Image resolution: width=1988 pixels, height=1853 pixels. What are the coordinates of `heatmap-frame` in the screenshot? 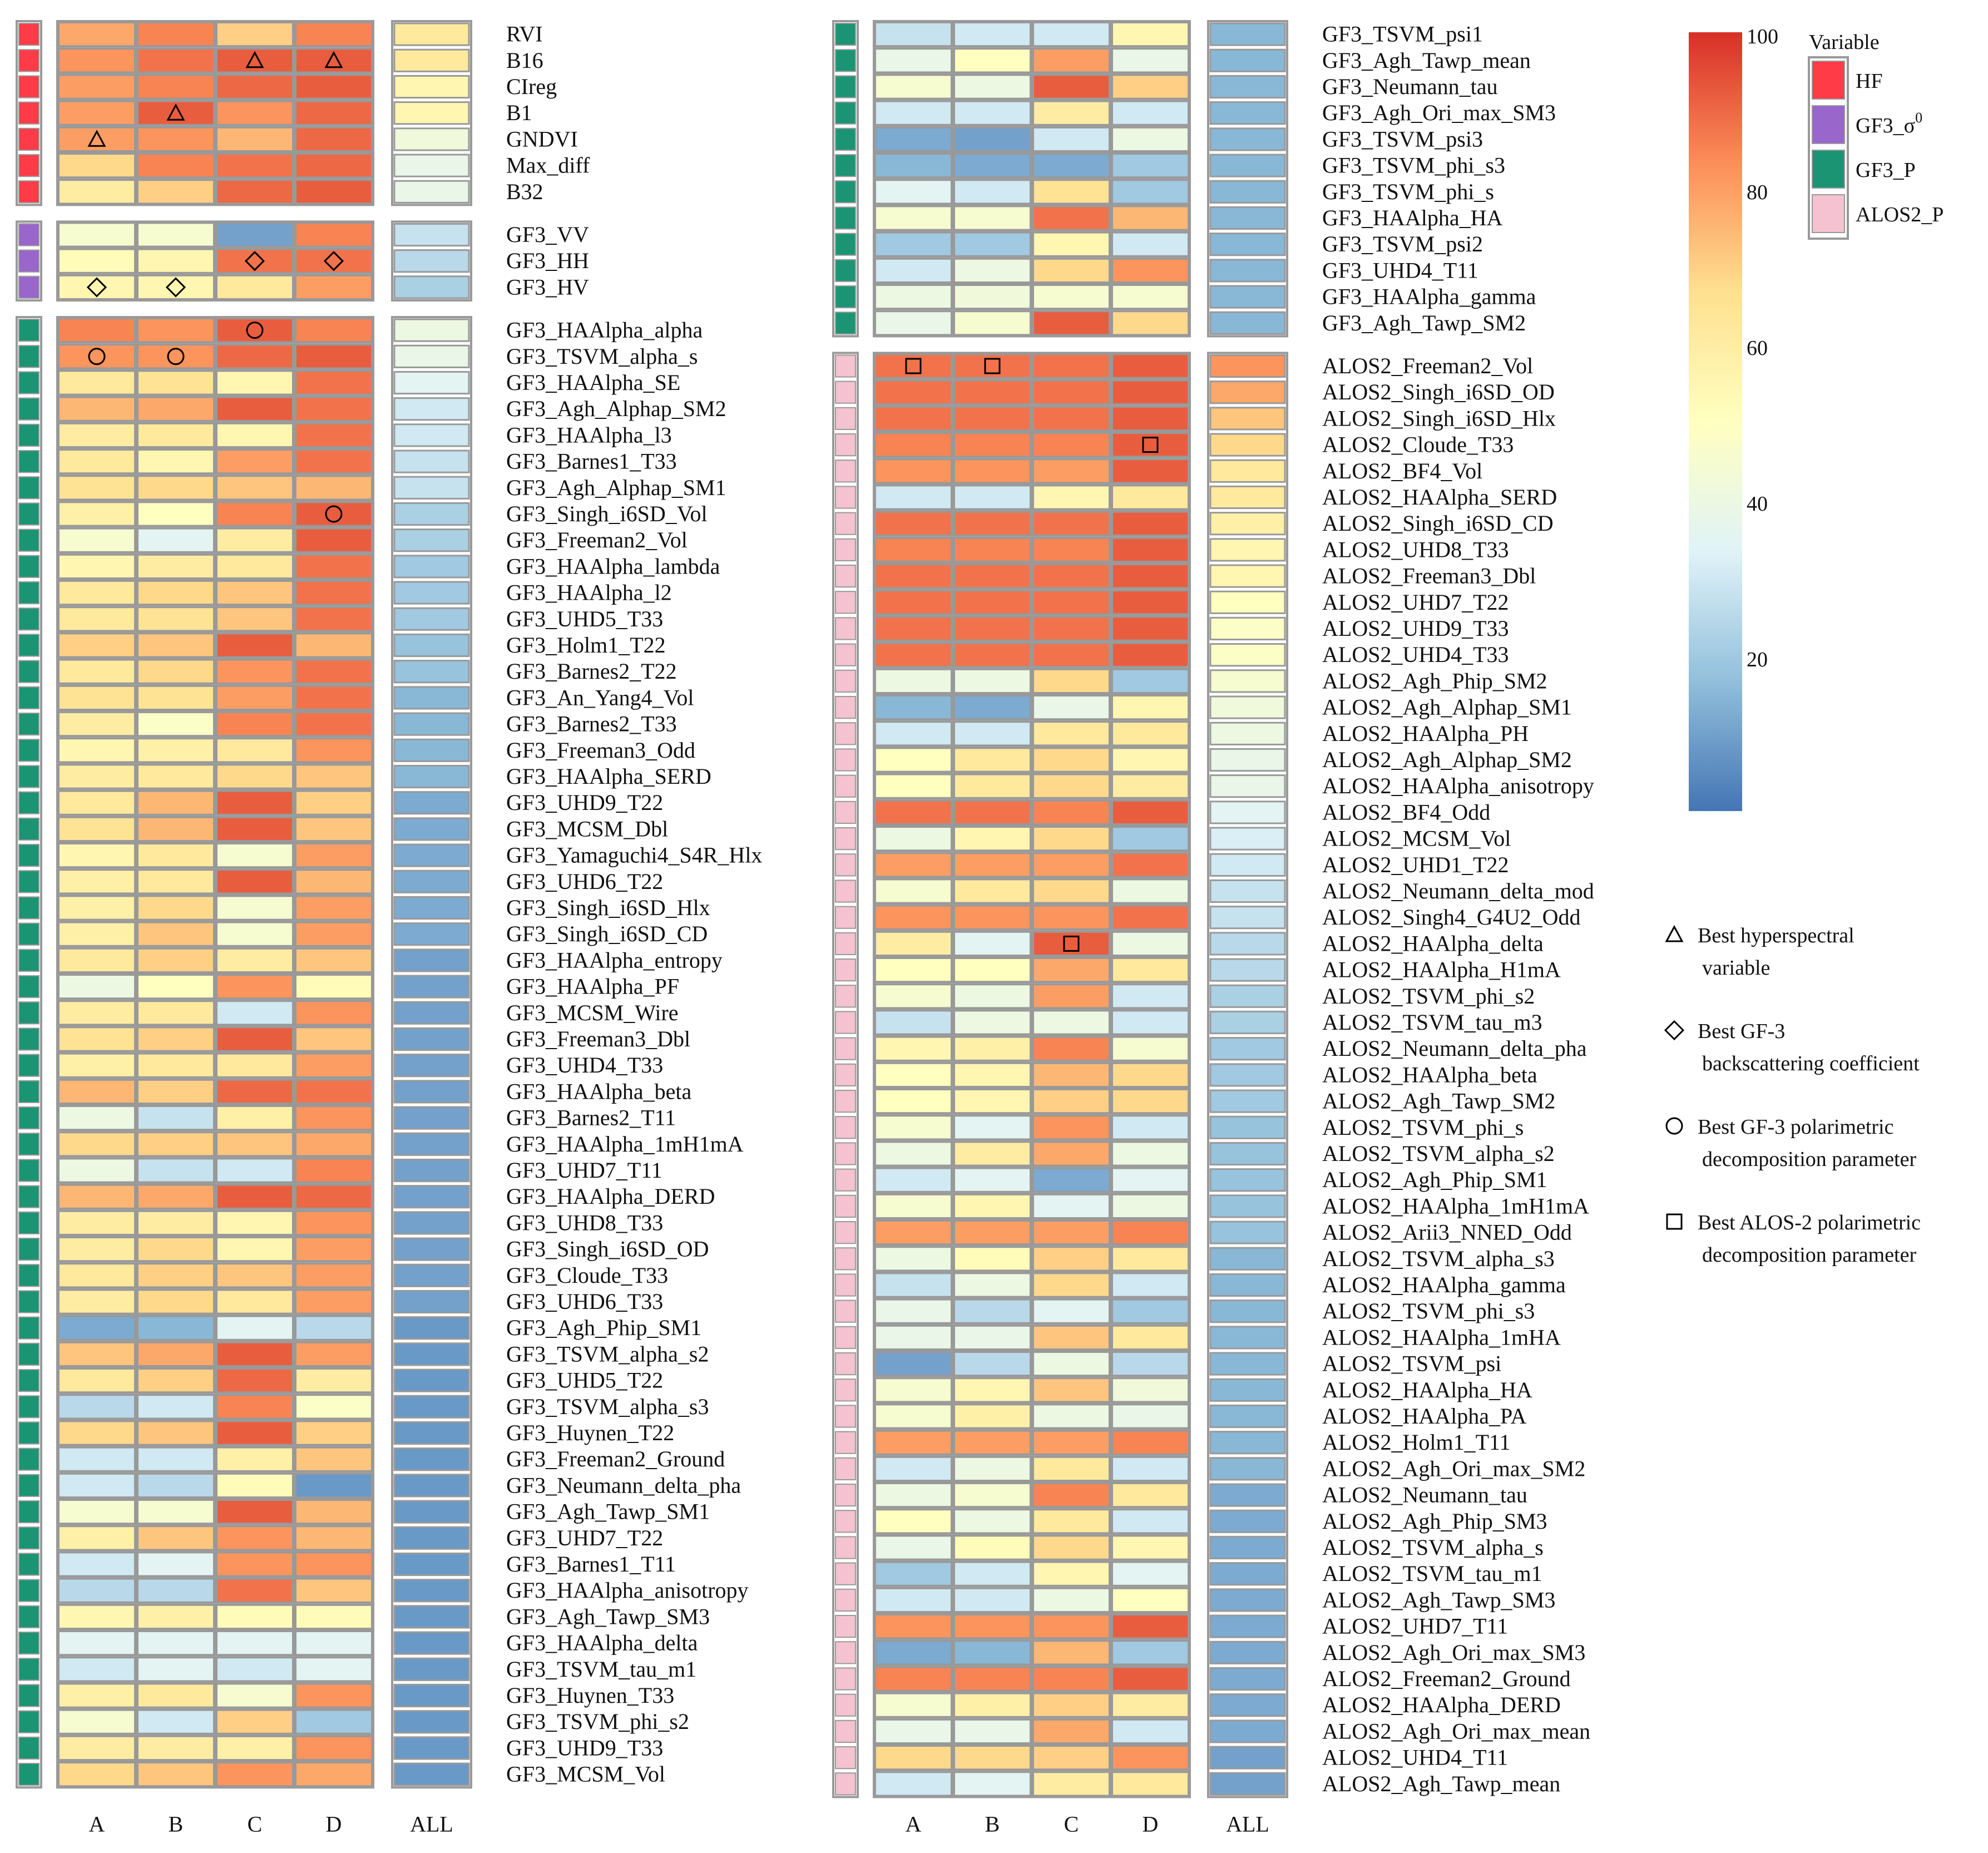 It's located at (215, 261).